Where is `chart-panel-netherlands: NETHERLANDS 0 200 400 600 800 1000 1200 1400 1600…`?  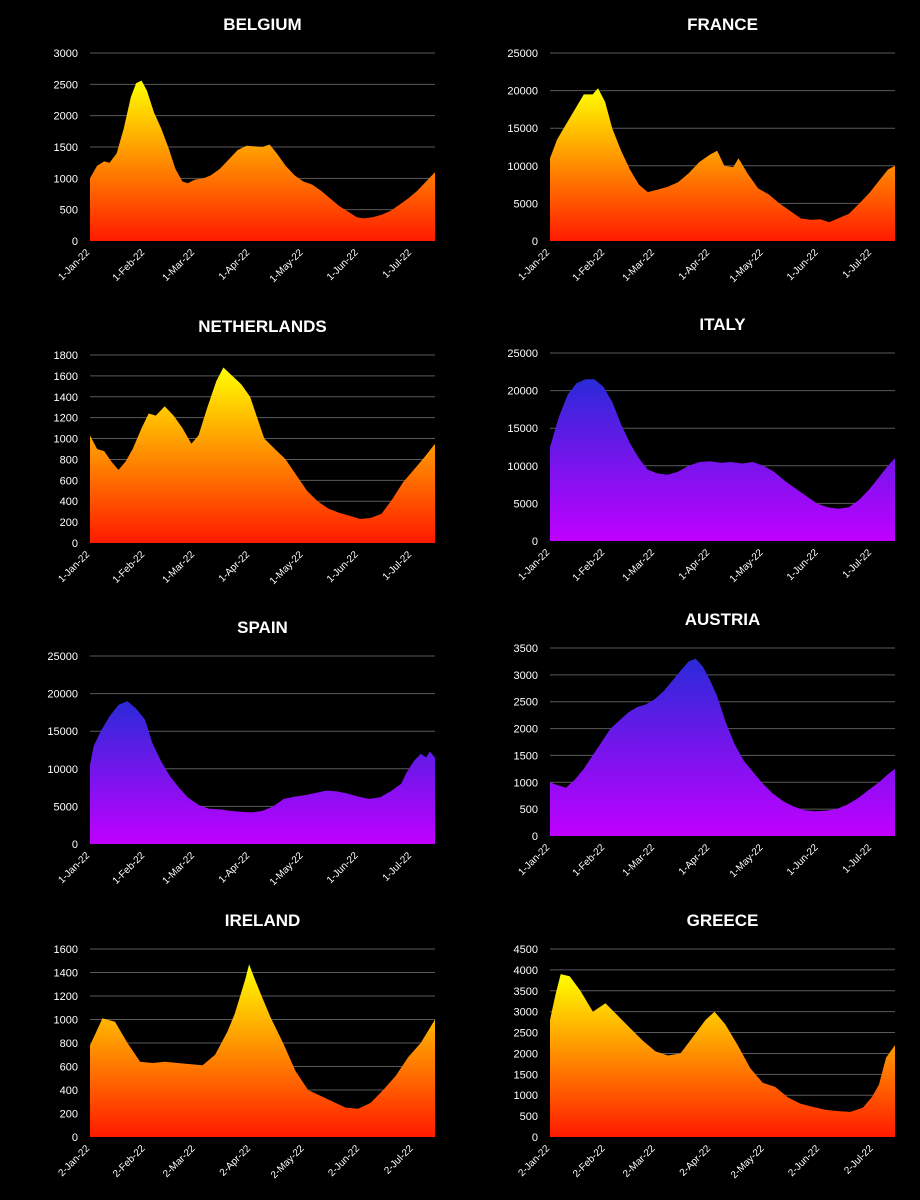 chart-panel-netherlands: NETHERLANDS 0 200 400 600 800 1000 1200 1400 1600… is located at coordinates (230, 450).